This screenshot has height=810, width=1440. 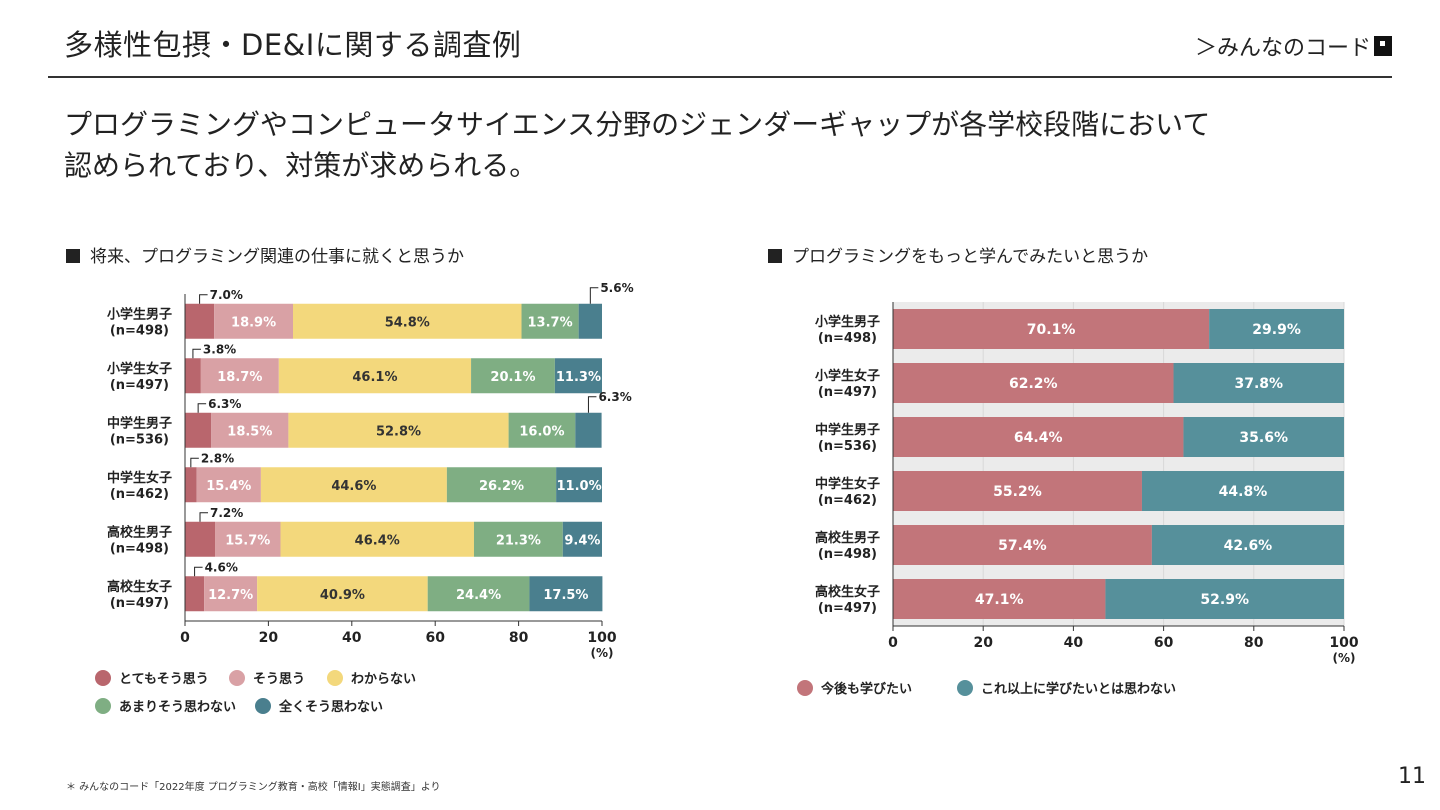 I want to click on data-label: 18.5%, so click(x=249, y=431).